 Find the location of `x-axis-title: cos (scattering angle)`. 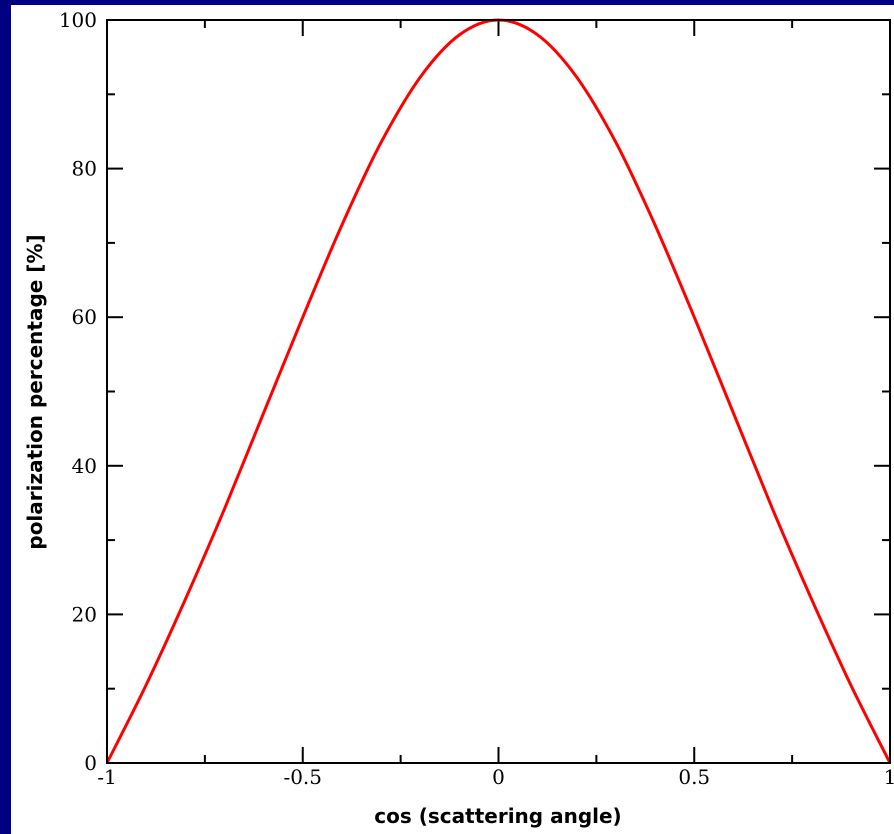

x-axis-title: cos (scattering angle) is located at coordinates (497, 816).